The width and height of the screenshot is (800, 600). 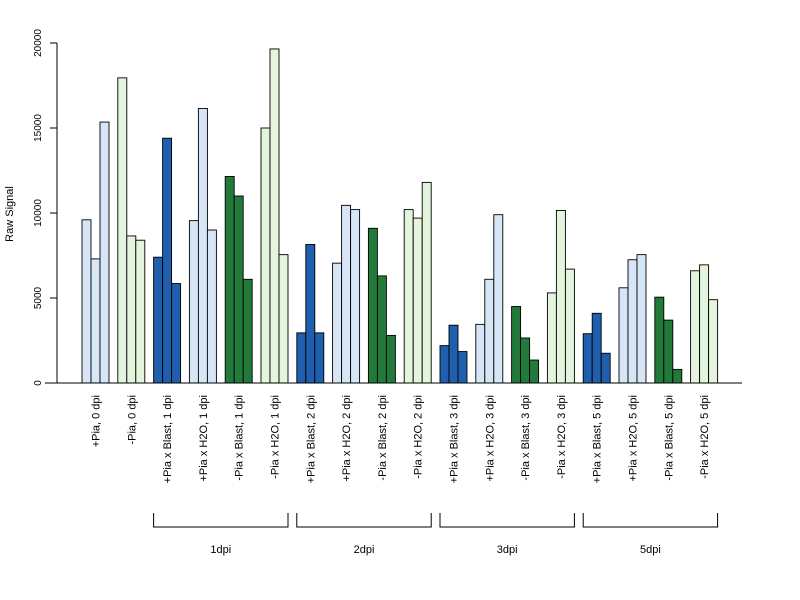 I want to click on category-label: +Pia x H2O, 3 dpi, so click(x=490, y=438).